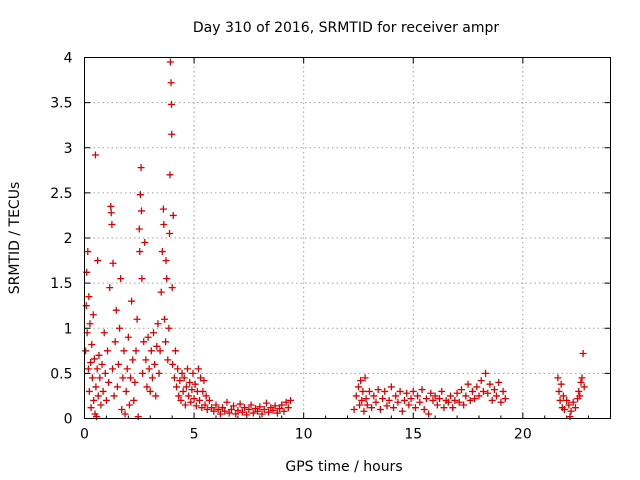 This screenshot has height=480, width=640. What do you see at coordinates (84, 435) in the screenshot?
I see `x-tick-label: 0` at bounding box center [84, 435].